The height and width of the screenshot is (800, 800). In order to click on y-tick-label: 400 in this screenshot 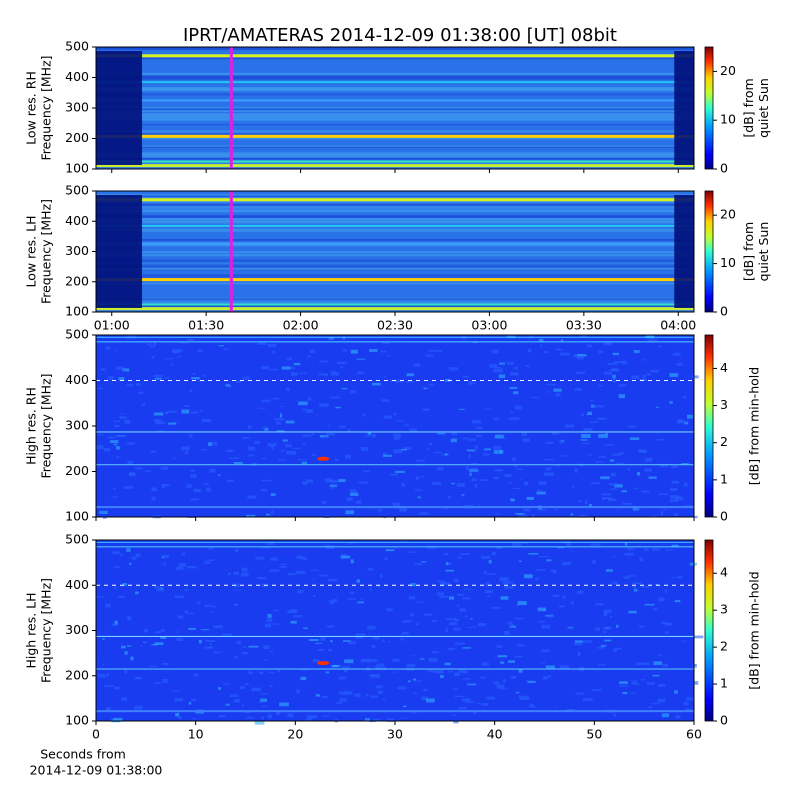, I will do `click(77, 584)`.